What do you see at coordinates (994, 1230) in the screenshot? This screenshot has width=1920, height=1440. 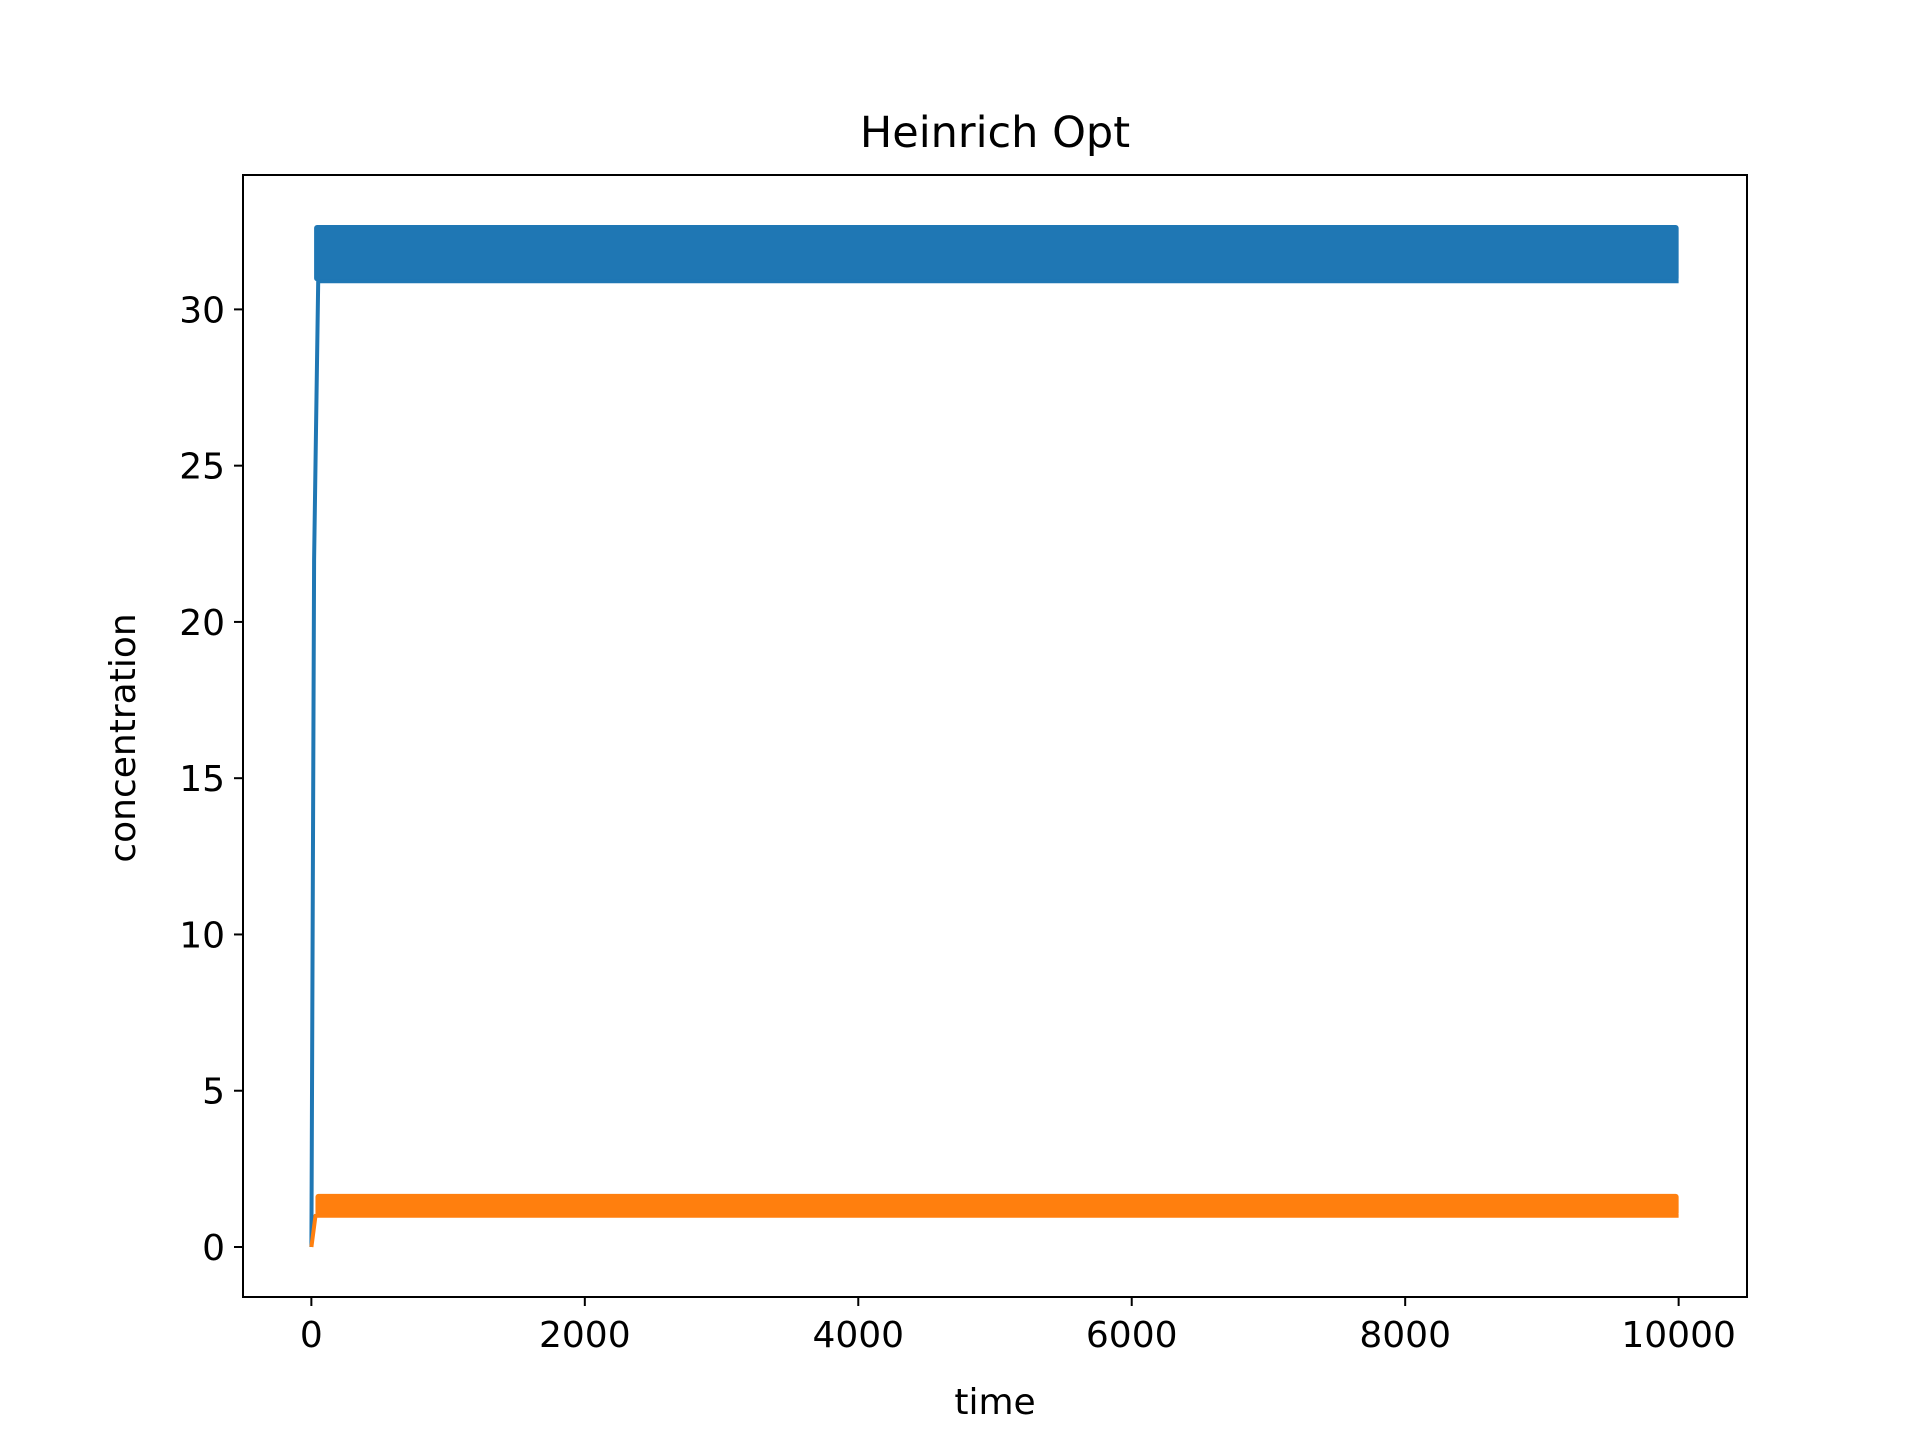 I see `series-2-line` at bounding box center [994, 1230].